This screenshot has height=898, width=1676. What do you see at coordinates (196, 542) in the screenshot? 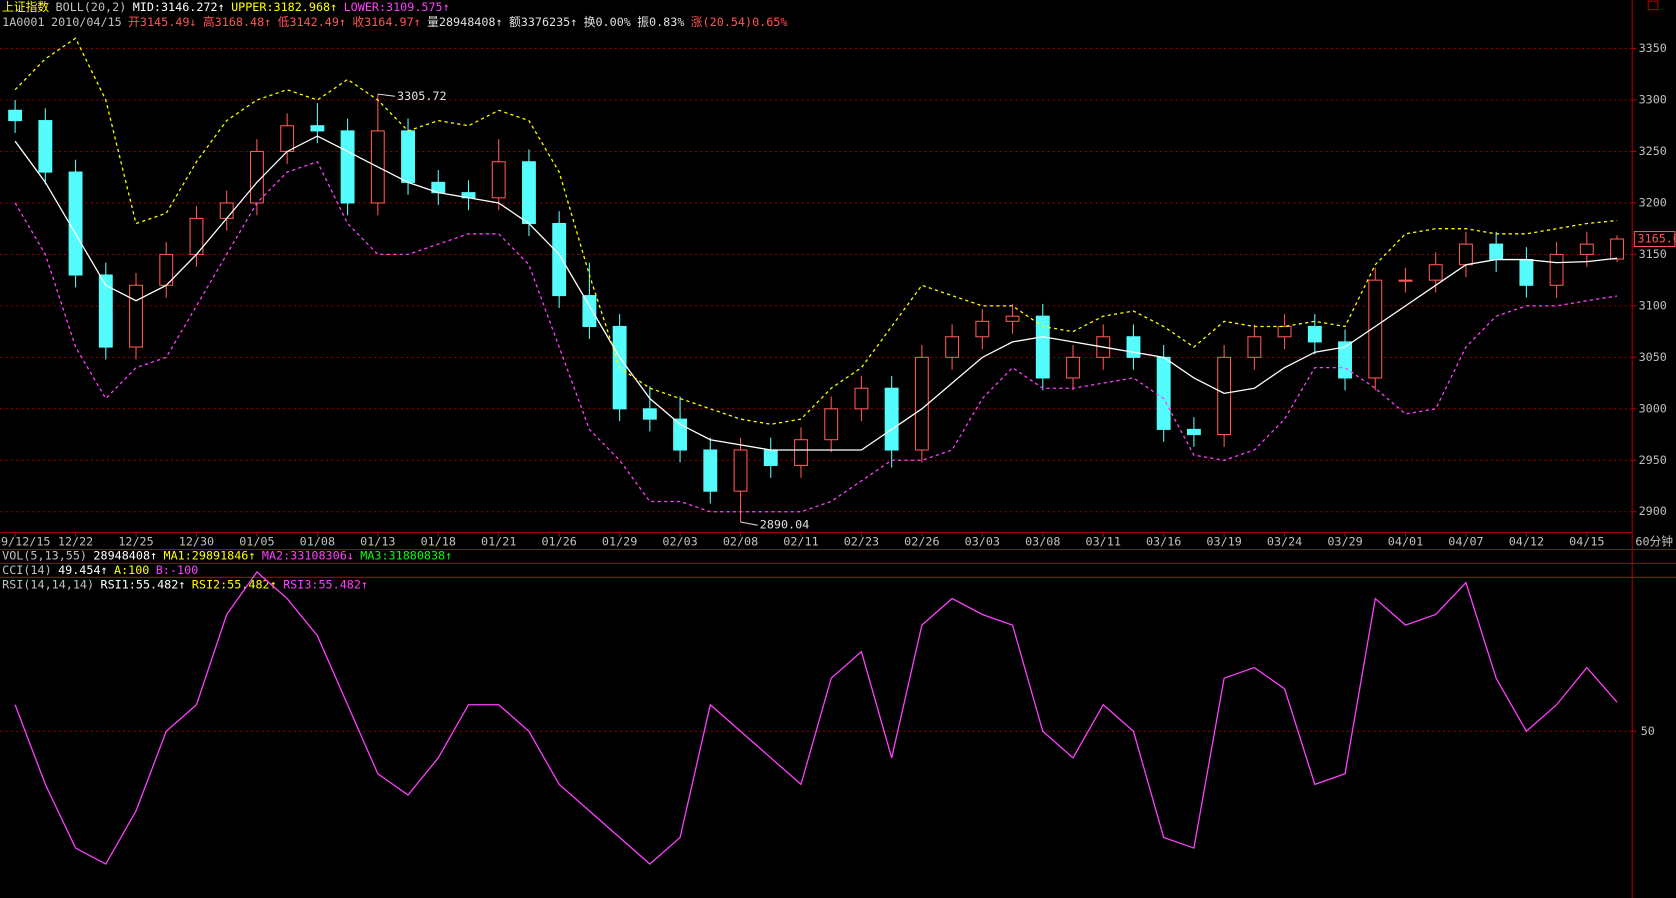
I see `x-tick-label: 12/30` at bounding box center [196, 542].